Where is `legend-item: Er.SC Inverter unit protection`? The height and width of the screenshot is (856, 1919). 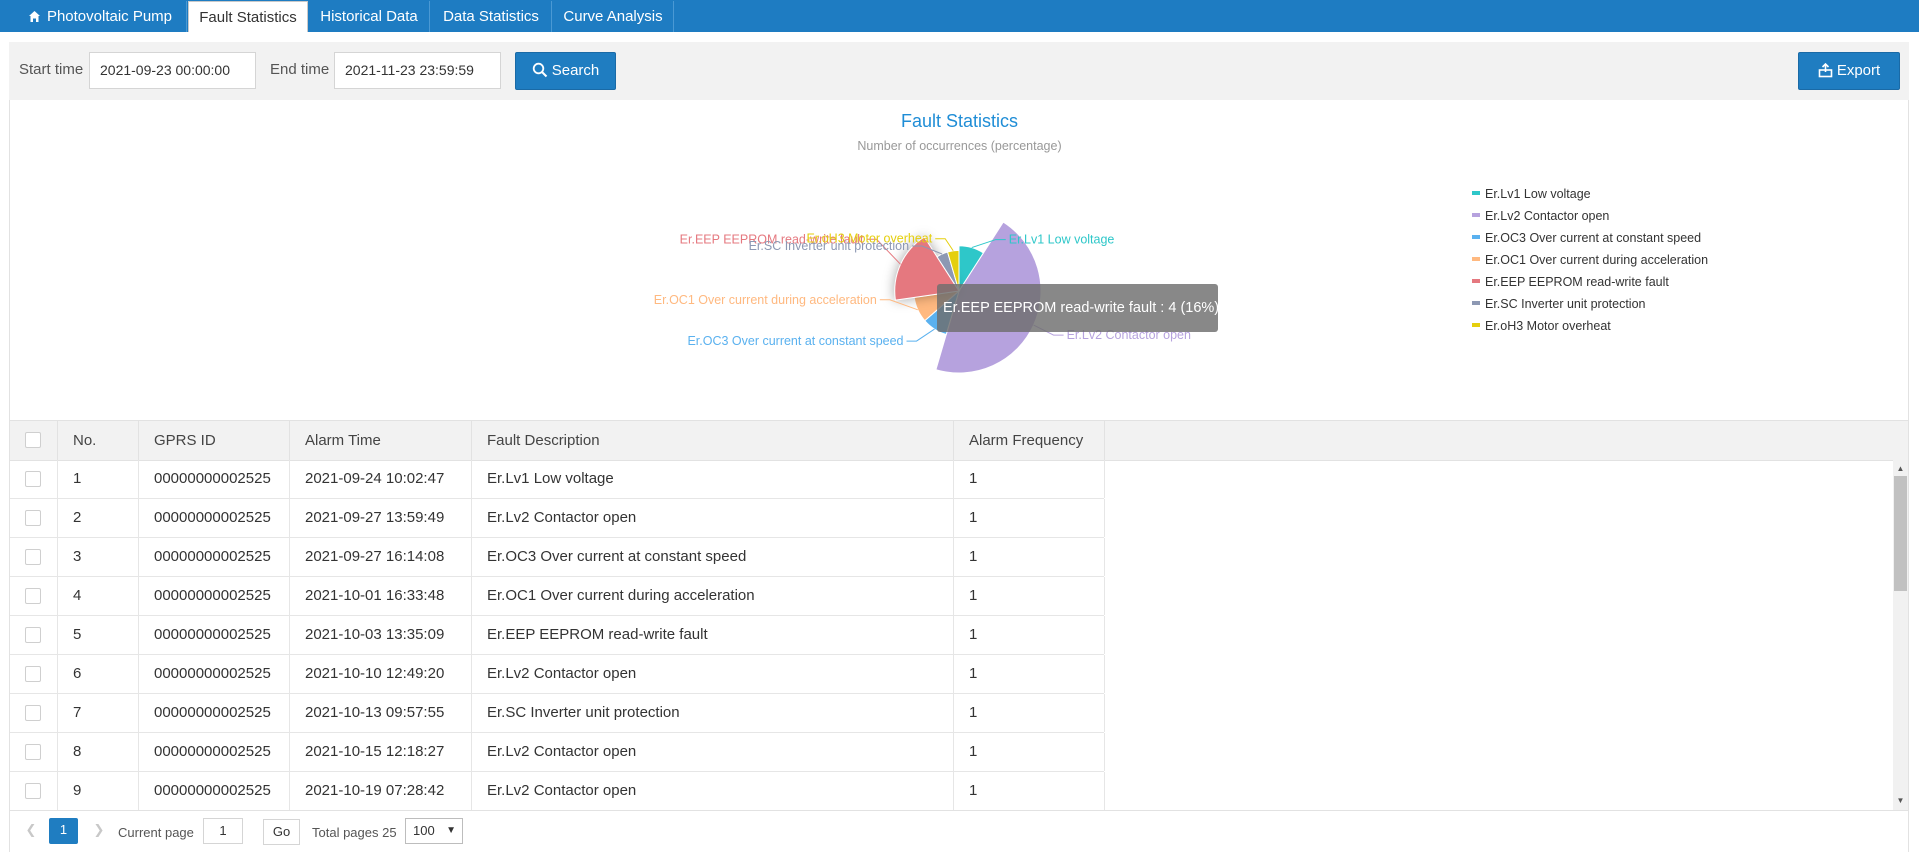
legend-item: Er.SC Inverter unit protection is located at coordinates (1590, 307).